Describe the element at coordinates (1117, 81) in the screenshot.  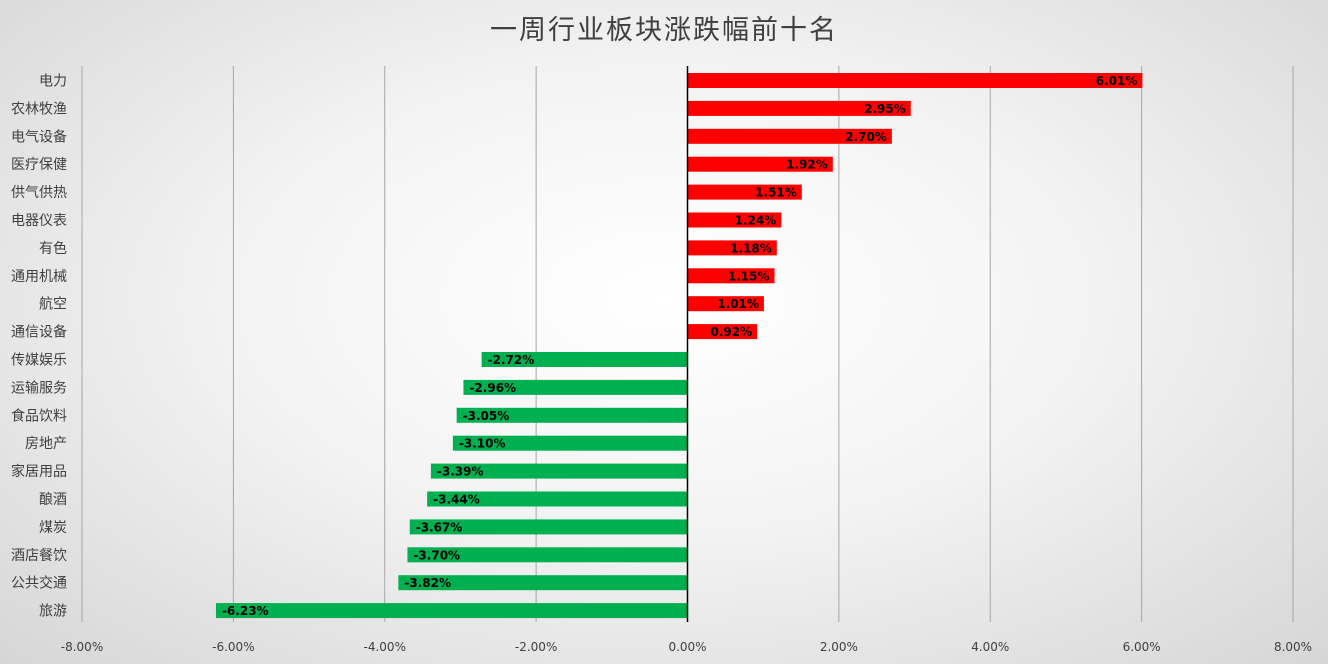
I see `data-label: 6.01%` at that location.